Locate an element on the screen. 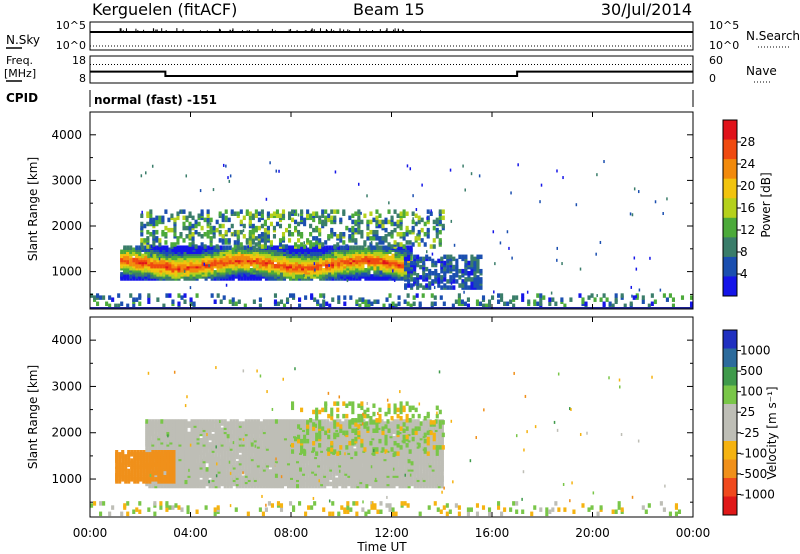 This screenshot has height=554, width=800. nsearch-label: N.Search is located at coordinates (773, 36).